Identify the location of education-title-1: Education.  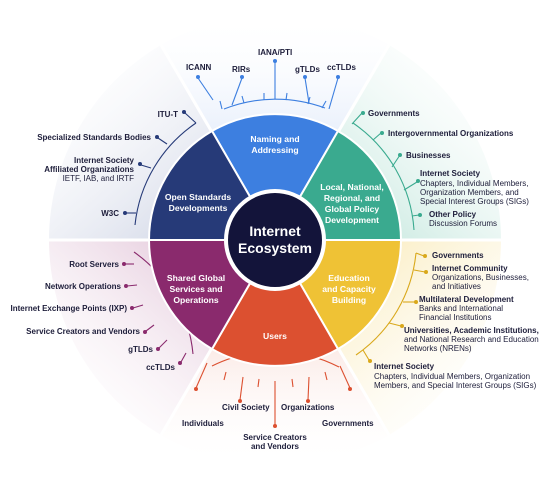
(349, 278).